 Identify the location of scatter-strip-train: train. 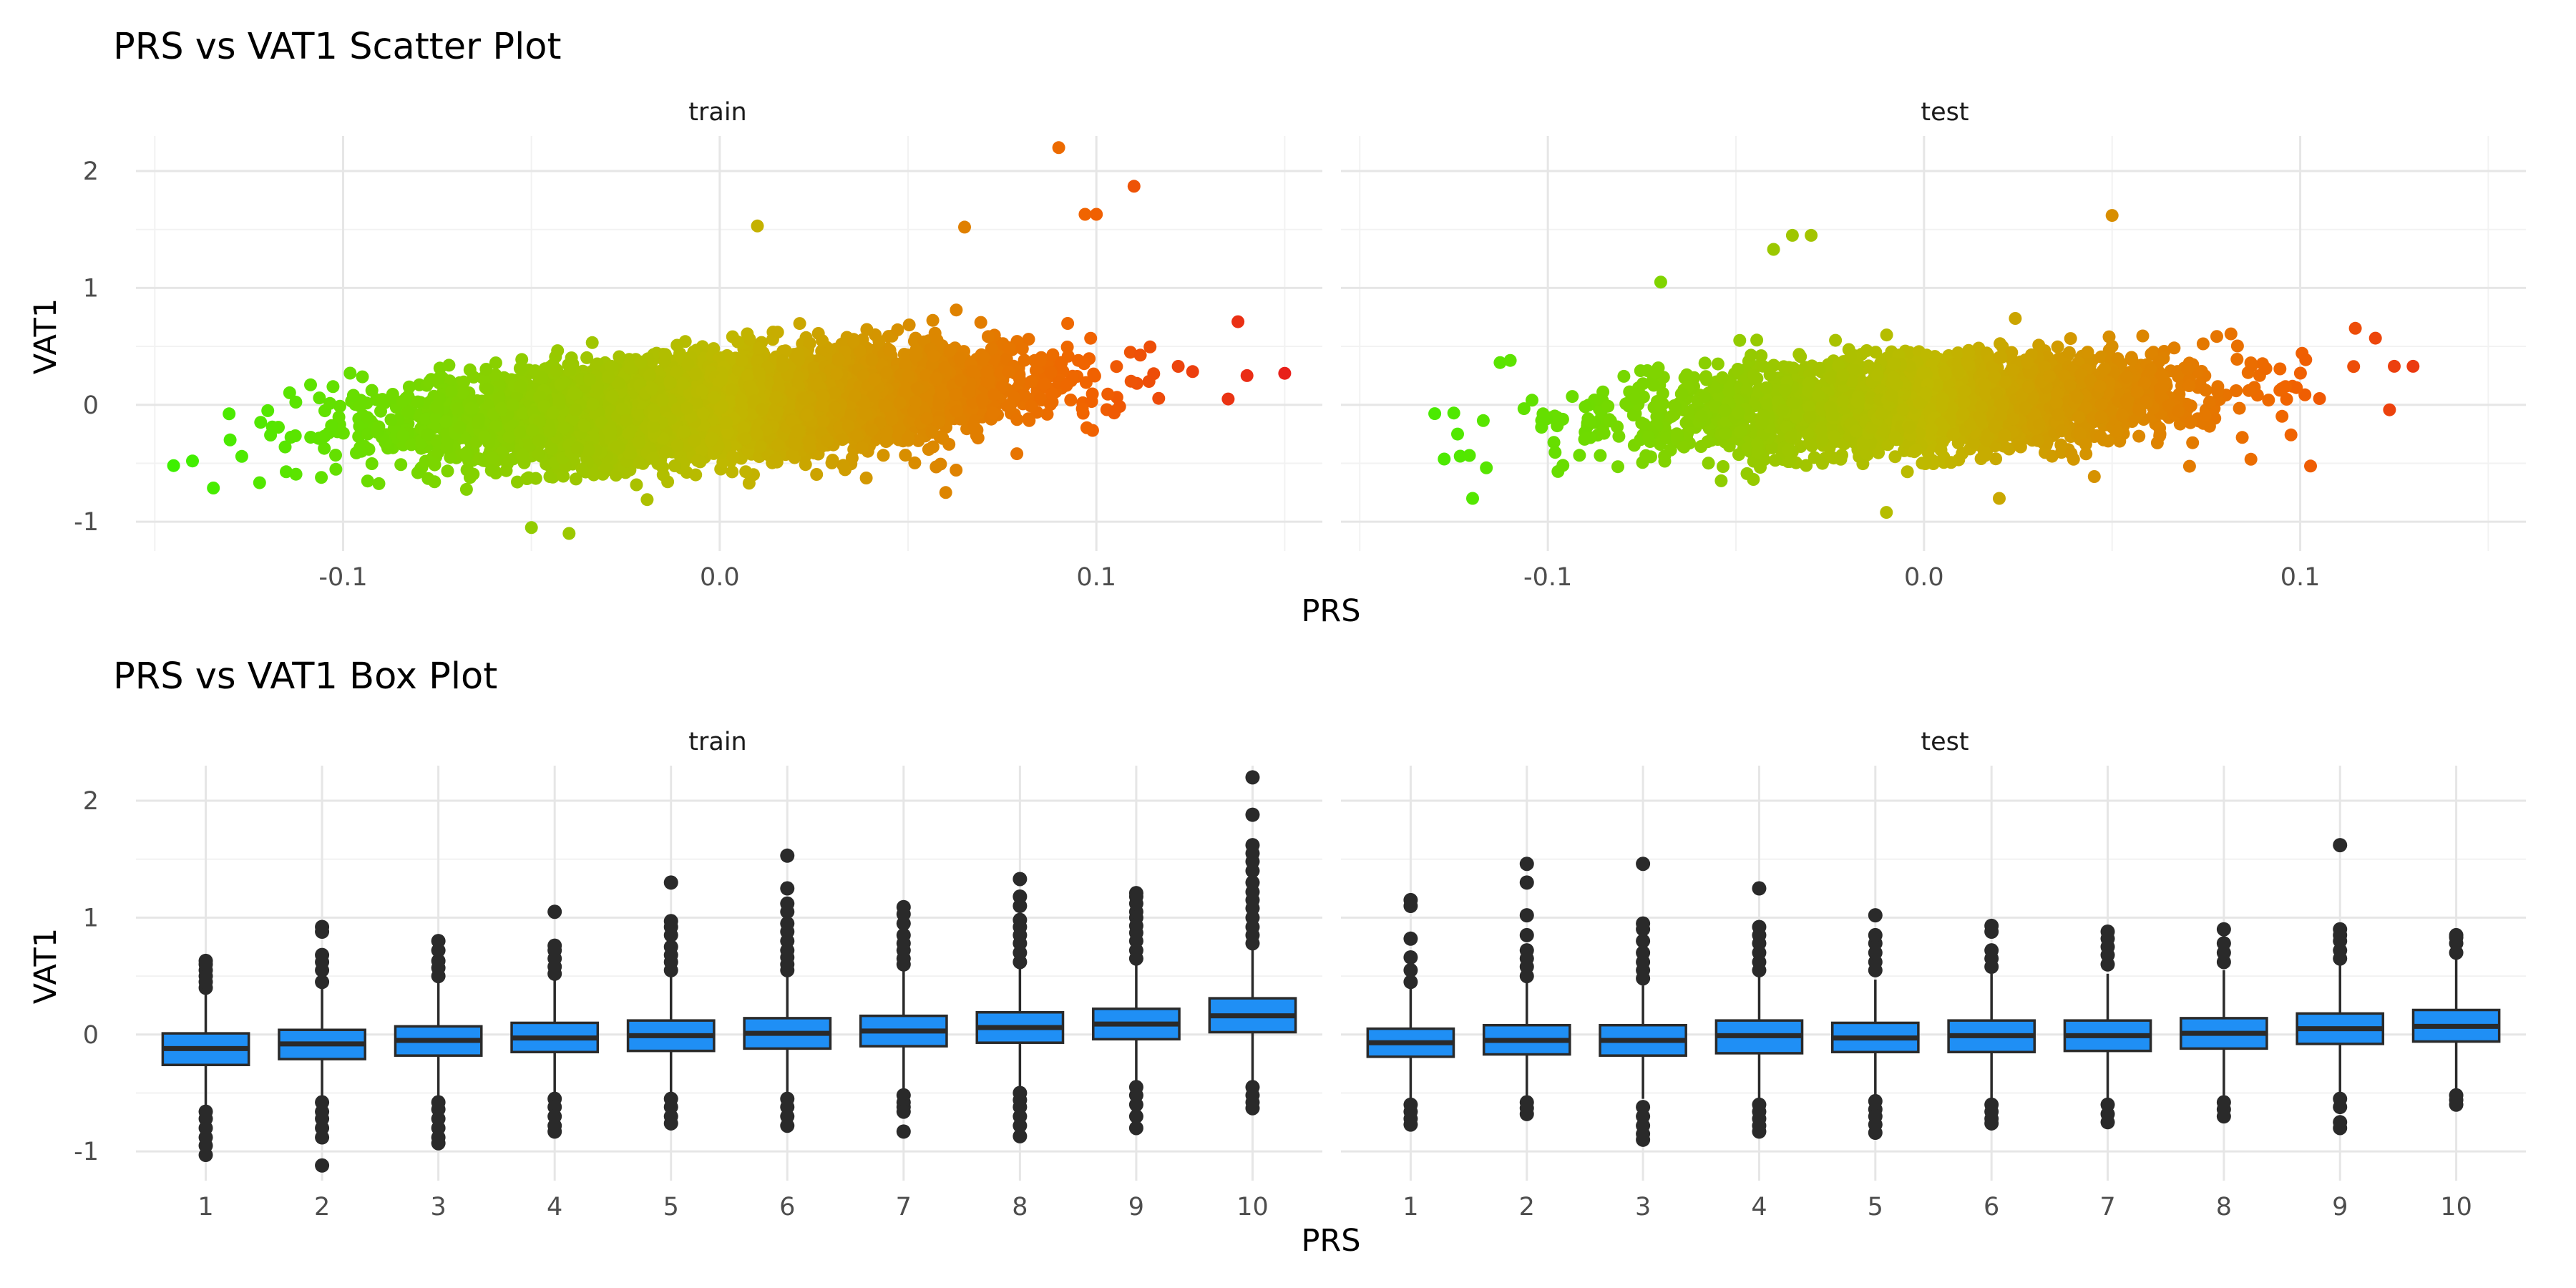
(717, 112).